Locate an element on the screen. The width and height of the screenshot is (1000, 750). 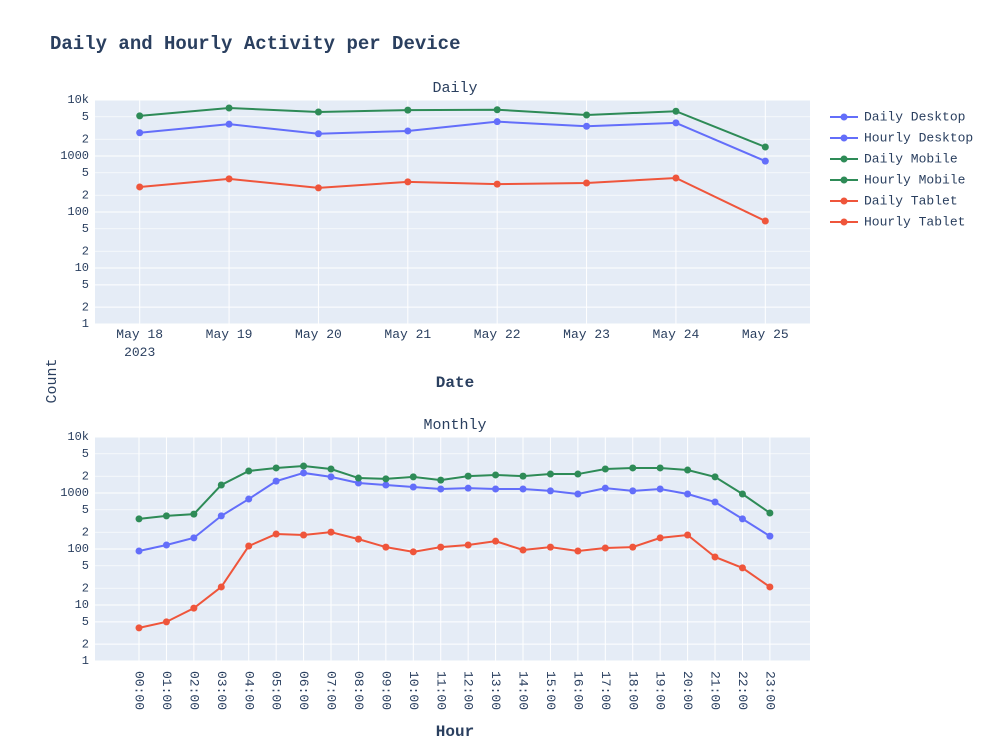
x-axis-label: Hour is located at coordinates (455, 732).